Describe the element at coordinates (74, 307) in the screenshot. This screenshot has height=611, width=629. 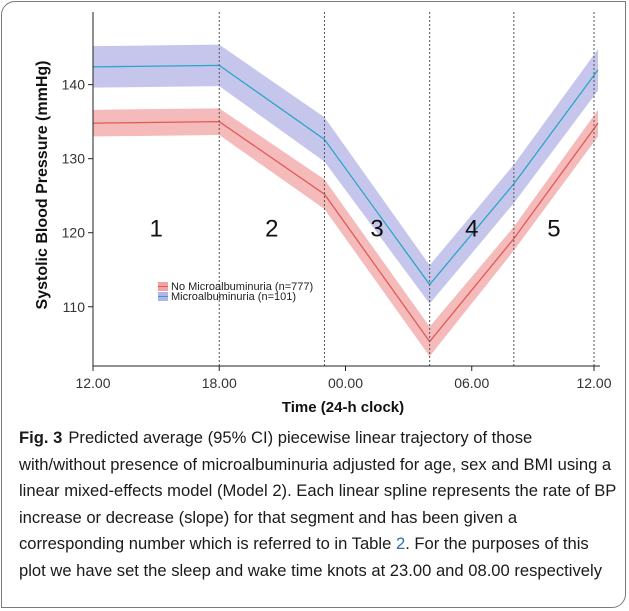
I see `y-tick-label: 110` at that location.